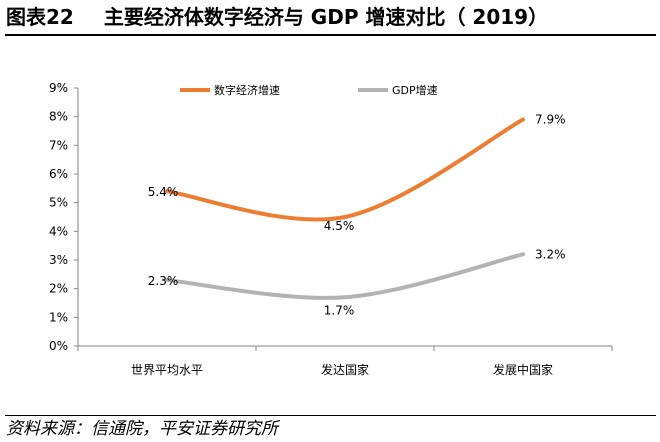 The height and width of the screenshot is (442, 660). What do you see at coordinates (58, 260) in the screenshot?
I see `y-tick-label: 3%` at bounding box center [58, 260].